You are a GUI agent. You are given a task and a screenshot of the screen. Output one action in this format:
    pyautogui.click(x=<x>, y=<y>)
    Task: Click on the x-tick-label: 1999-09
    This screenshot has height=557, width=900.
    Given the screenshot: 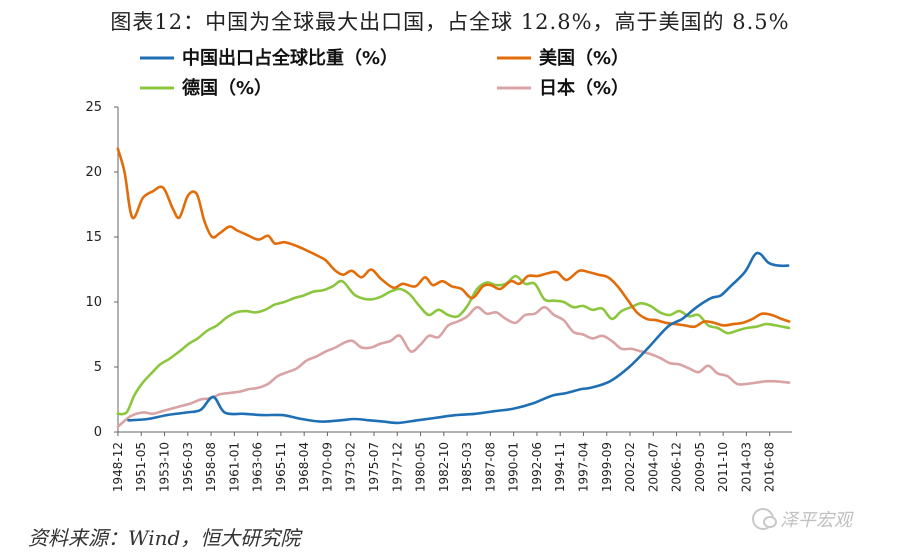 What is the action you would take?
    pyautogui.click(x=607, y=467)
    